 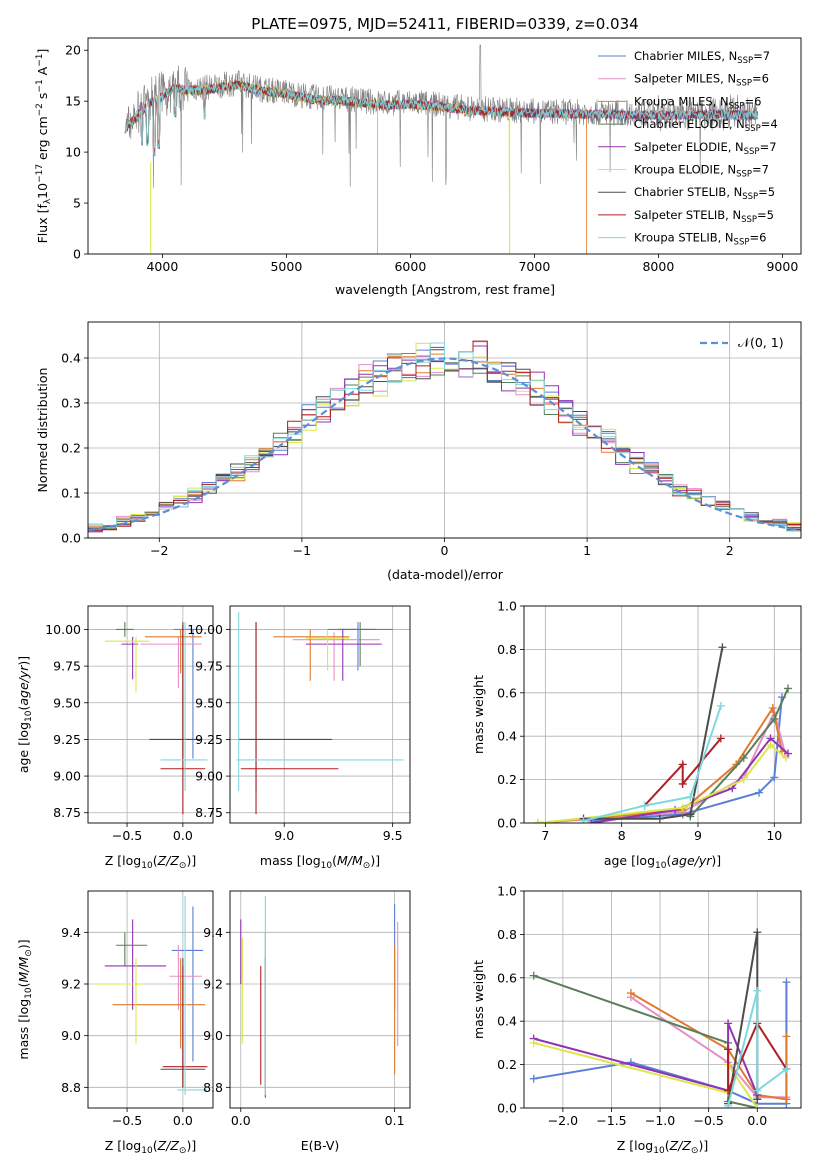 I want to click on model-line-salpeter-stelib, so click(x=441, y=118).